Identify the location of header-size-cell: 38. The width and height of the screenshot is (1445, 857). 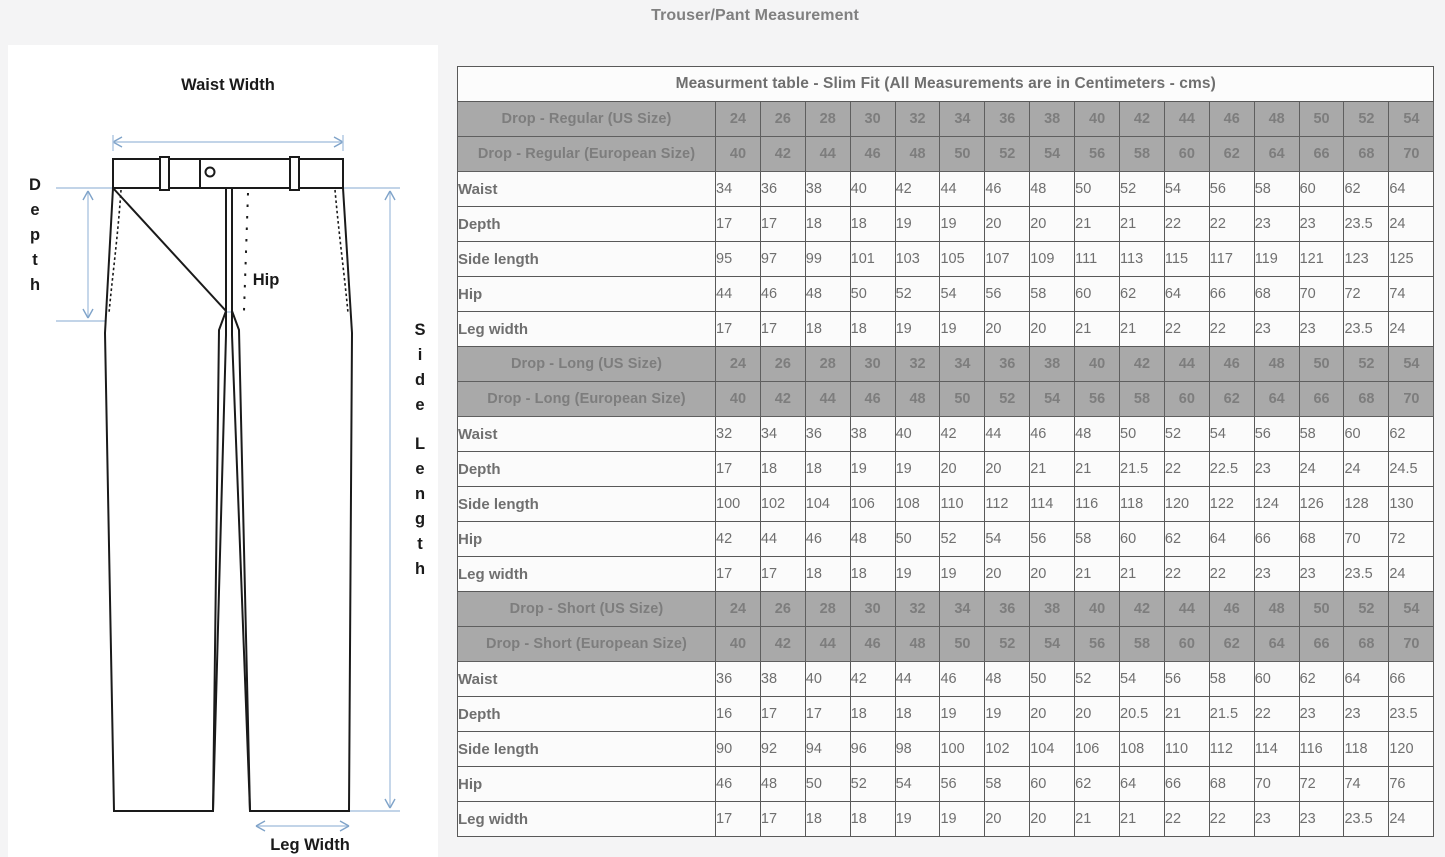
(1052, 119).